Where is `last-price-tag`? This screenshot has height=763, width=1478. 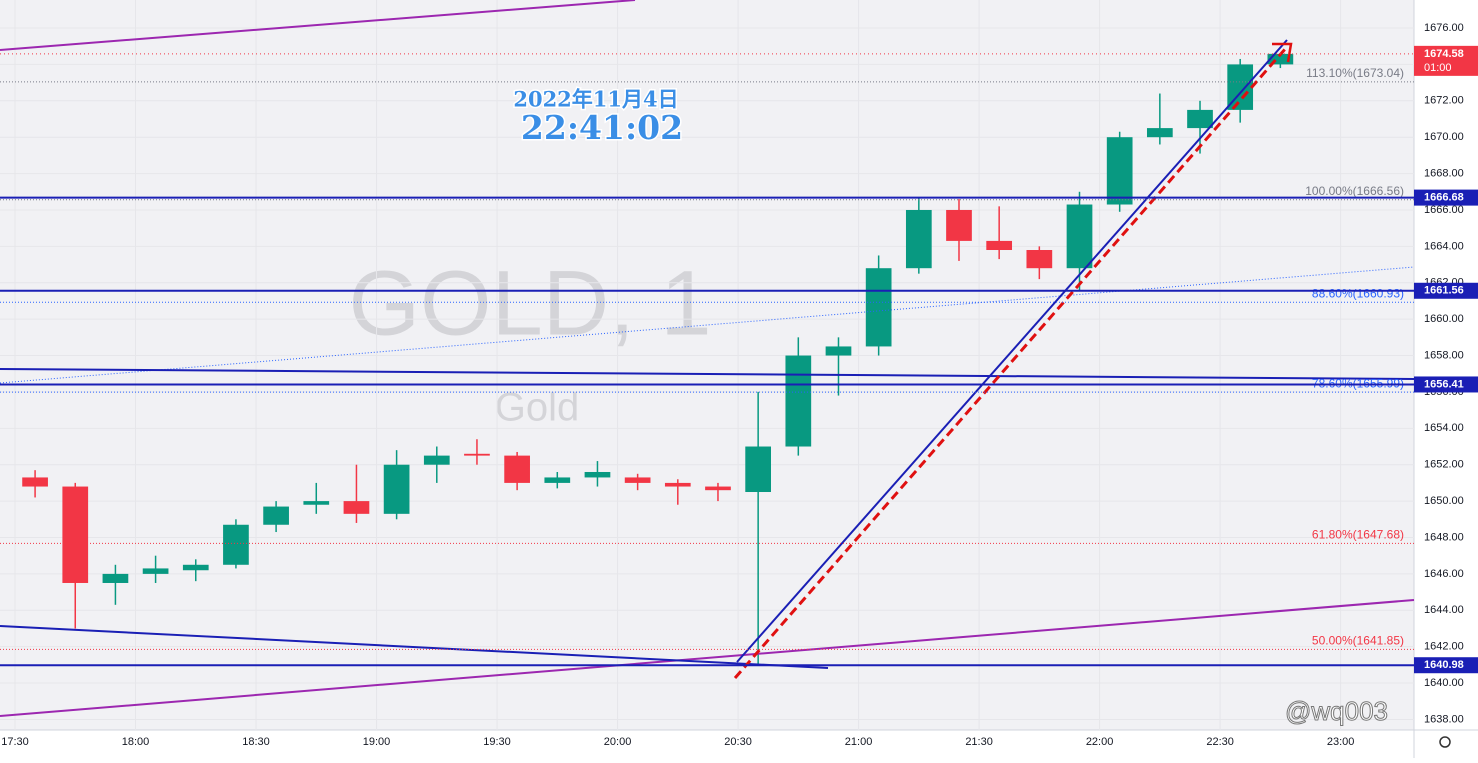 last-price-tag is located at coordinates (1446, 60).